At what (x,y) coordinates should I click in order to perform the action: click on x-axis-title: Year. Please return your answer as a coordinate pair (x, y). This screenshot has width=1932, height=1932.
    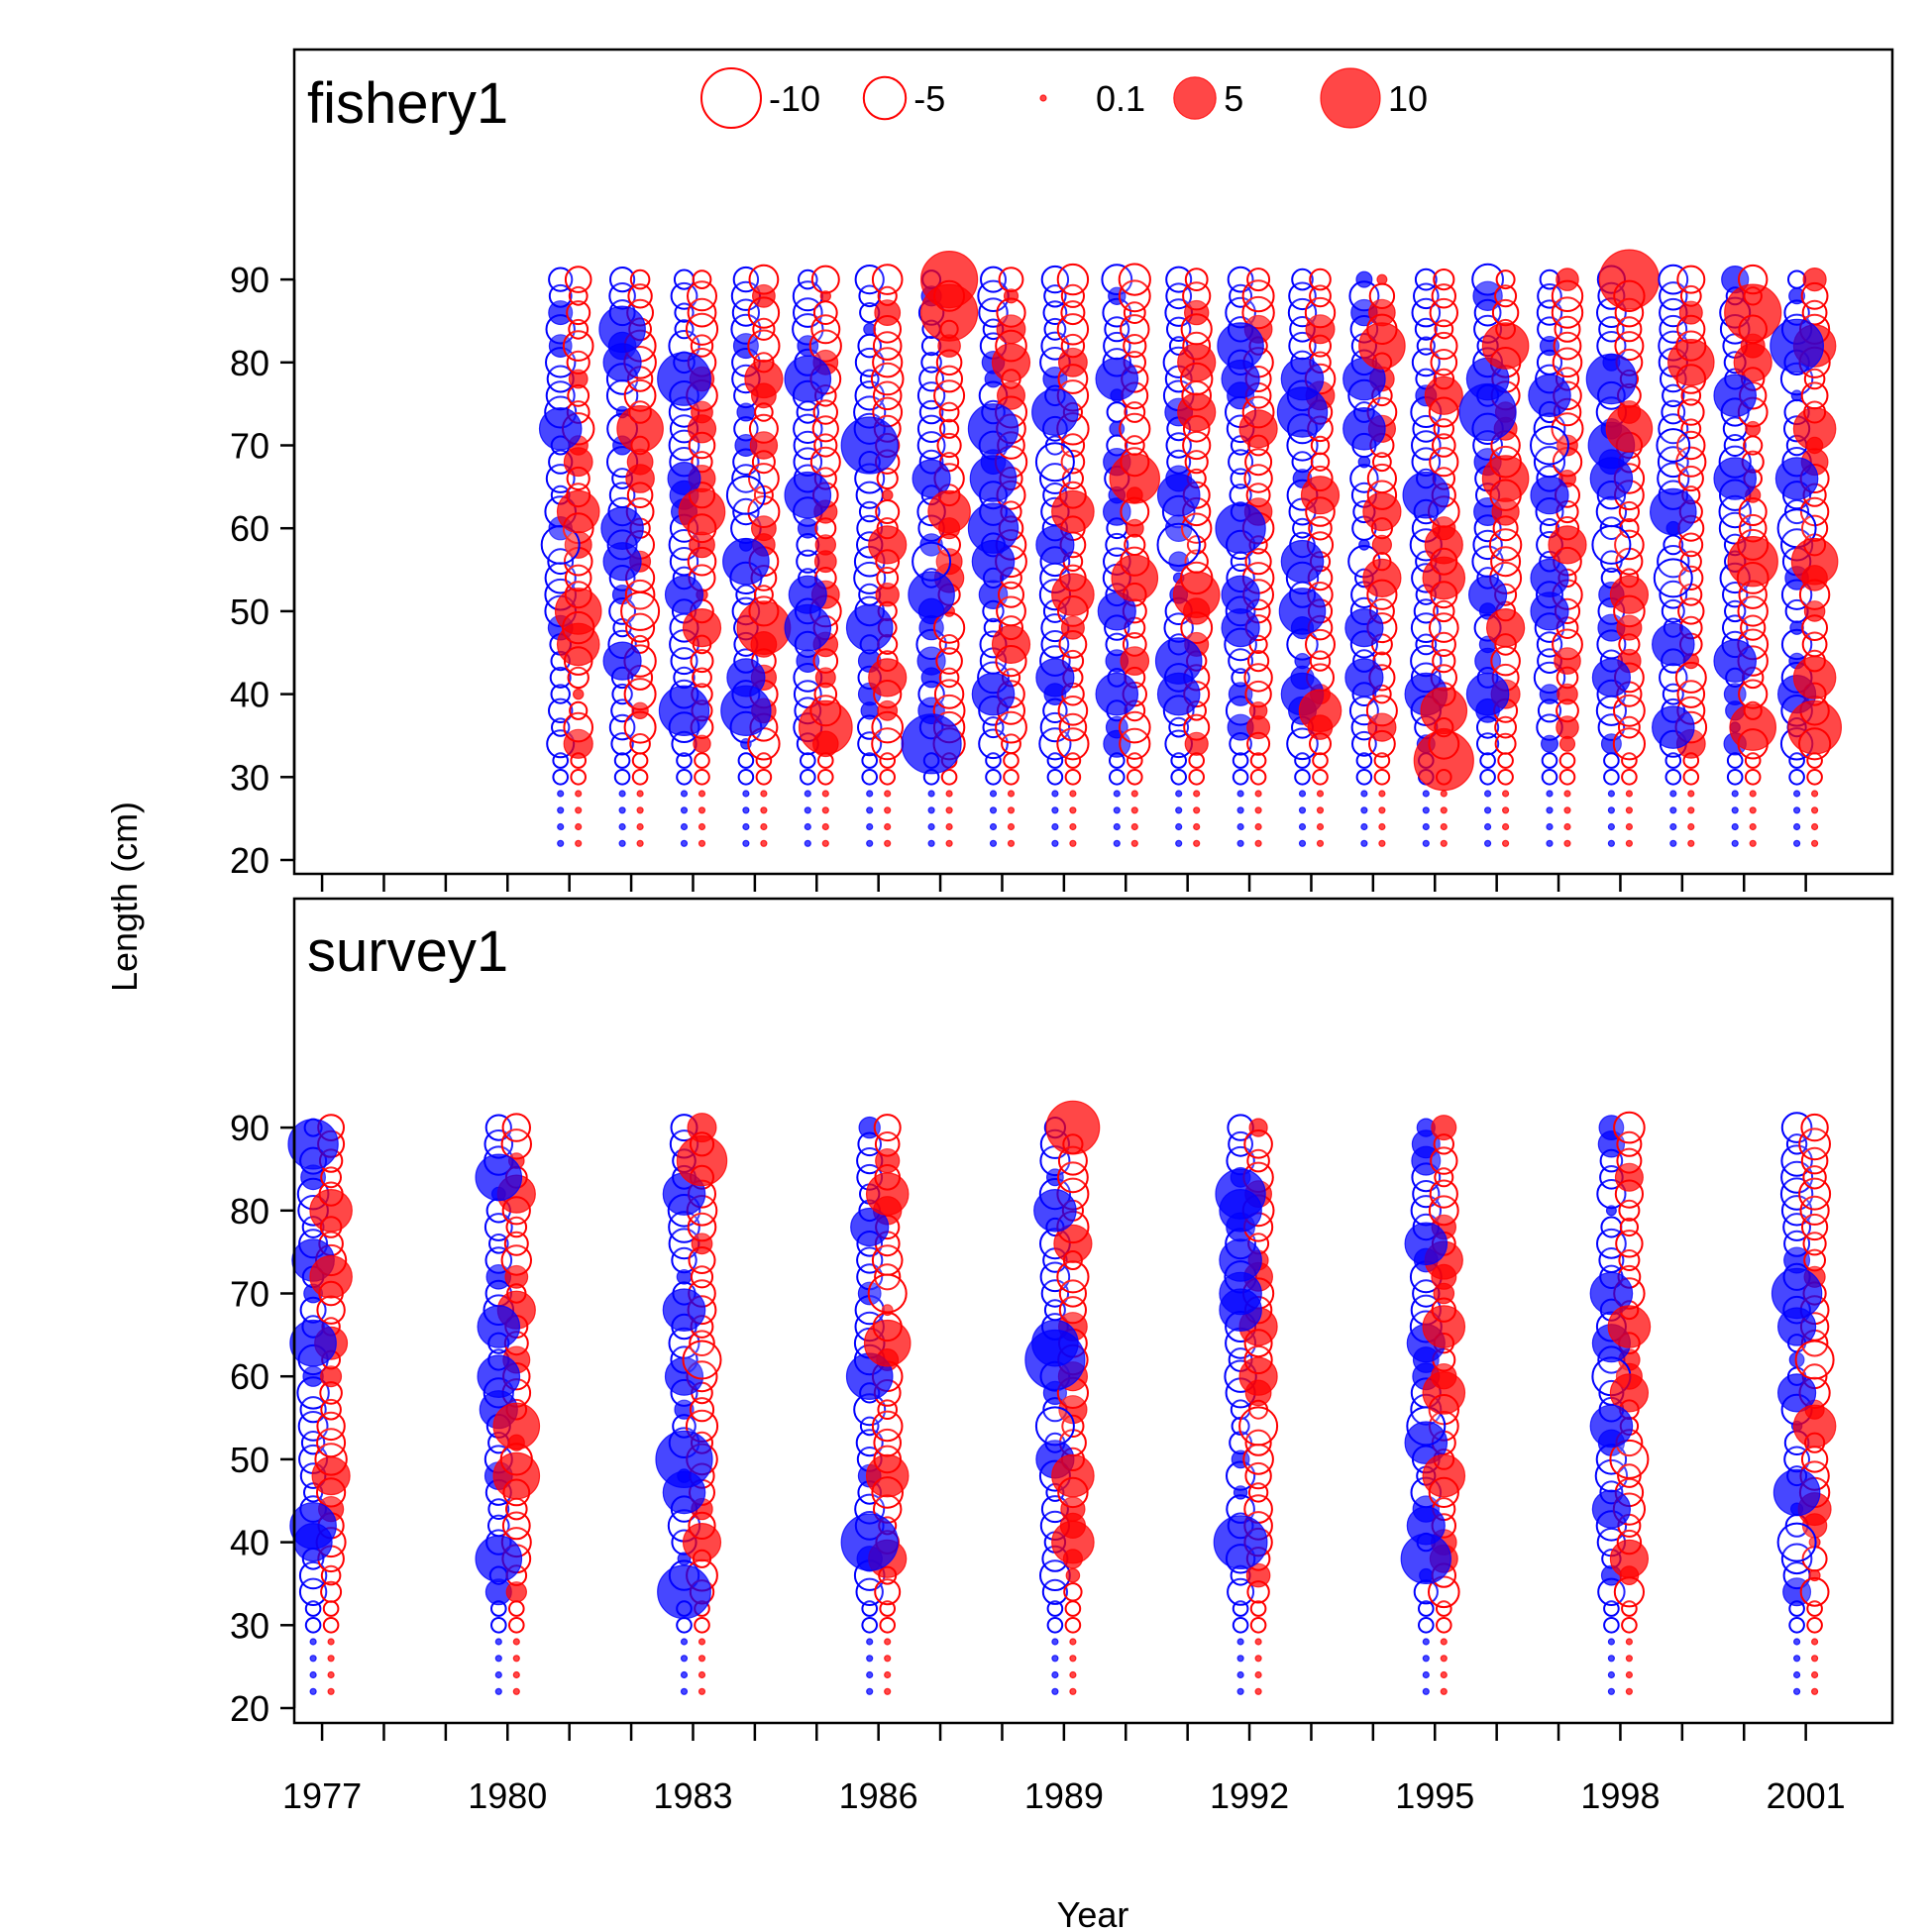
    Looking at the image, I should click on (1093, 1913).